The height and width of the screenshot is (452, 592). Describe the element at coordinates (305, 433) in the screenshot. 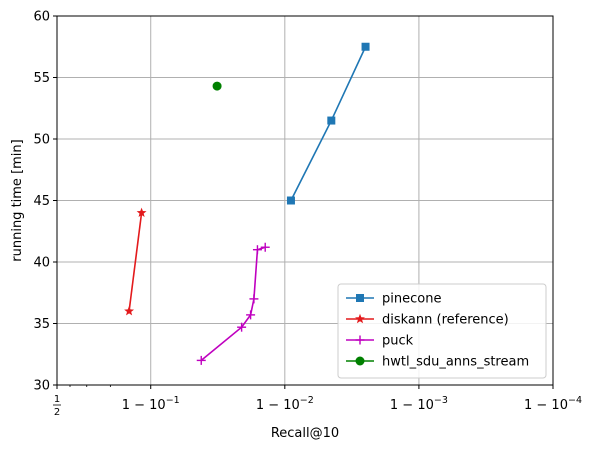

I see `x-axis-label: Recall@10` at that location.